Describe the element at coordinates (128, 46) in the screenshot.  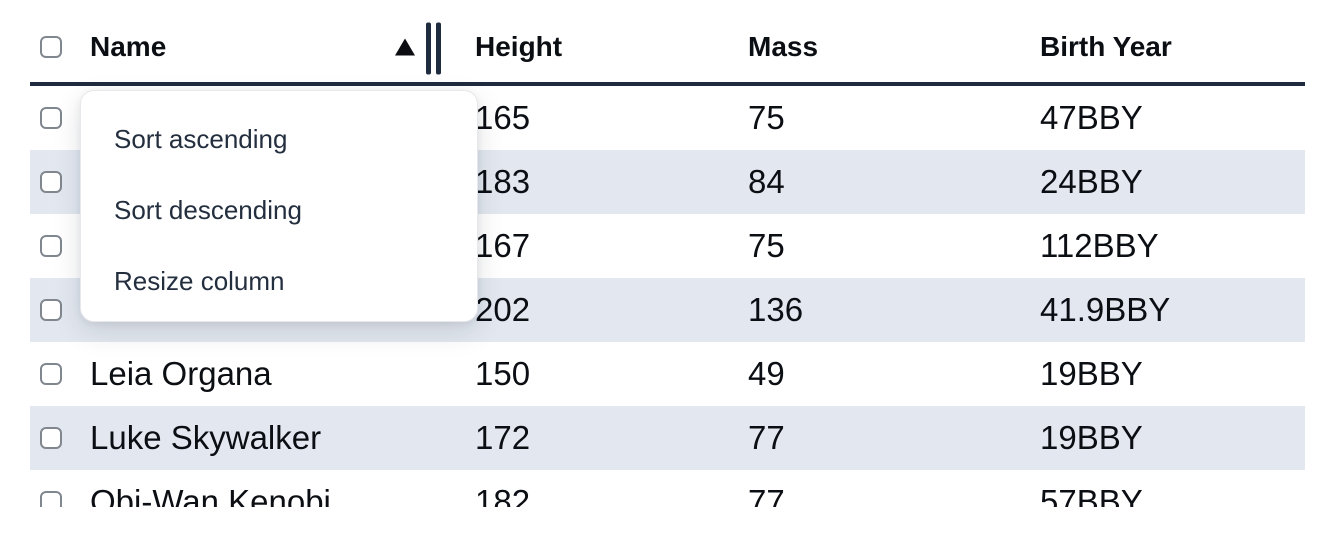
I see `column-header-name-label: Name` at that location.